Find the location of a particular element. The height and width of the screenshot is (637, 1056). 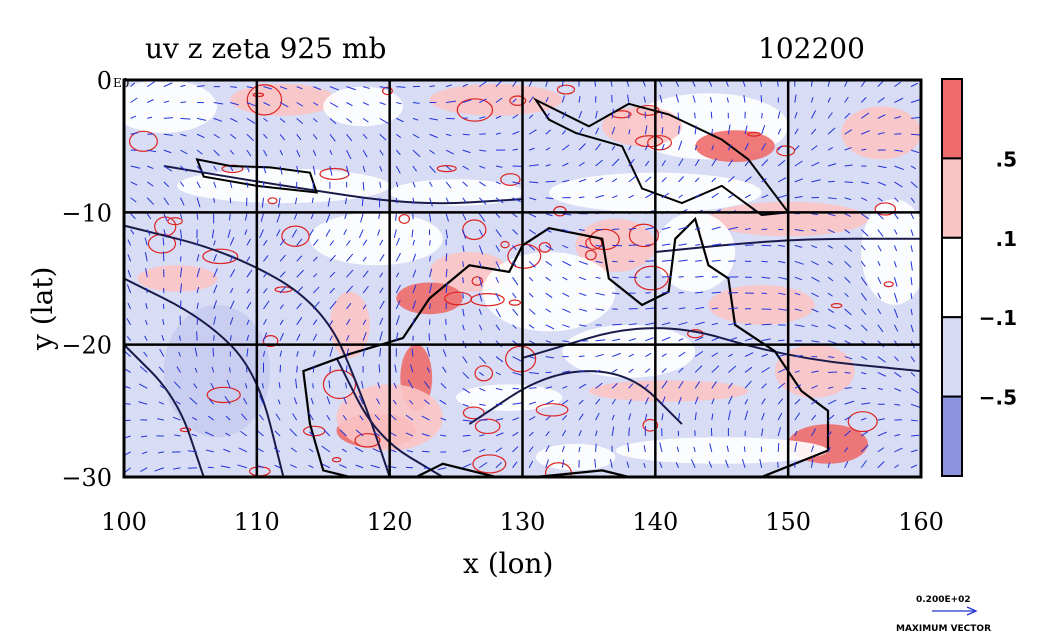

colorbar-level-label: −.5 is located at coordinates (998, 398).